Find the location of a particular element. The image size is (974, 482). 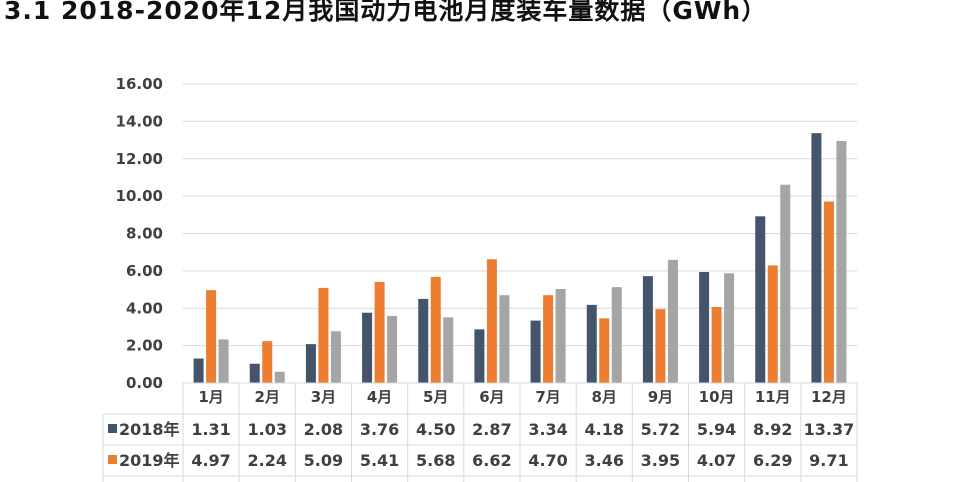

bar-2019年-7月 is located at coordinates (548, 339).